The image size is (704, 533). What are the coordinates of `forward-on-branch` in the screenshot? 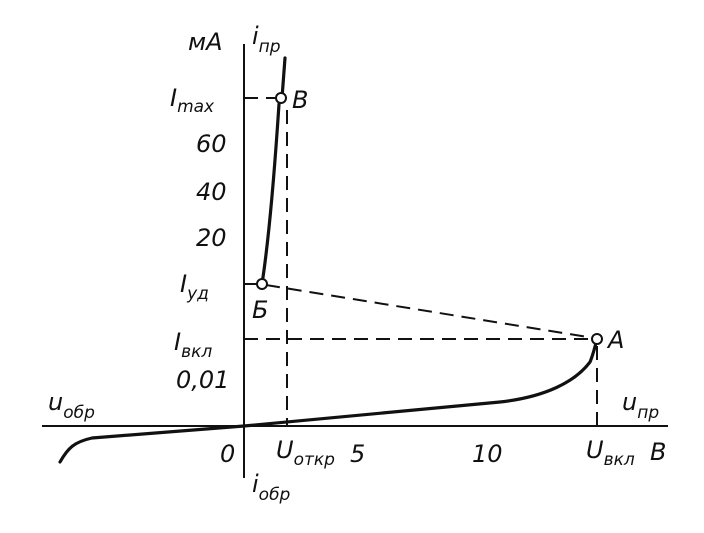 It's located at (270, 194).